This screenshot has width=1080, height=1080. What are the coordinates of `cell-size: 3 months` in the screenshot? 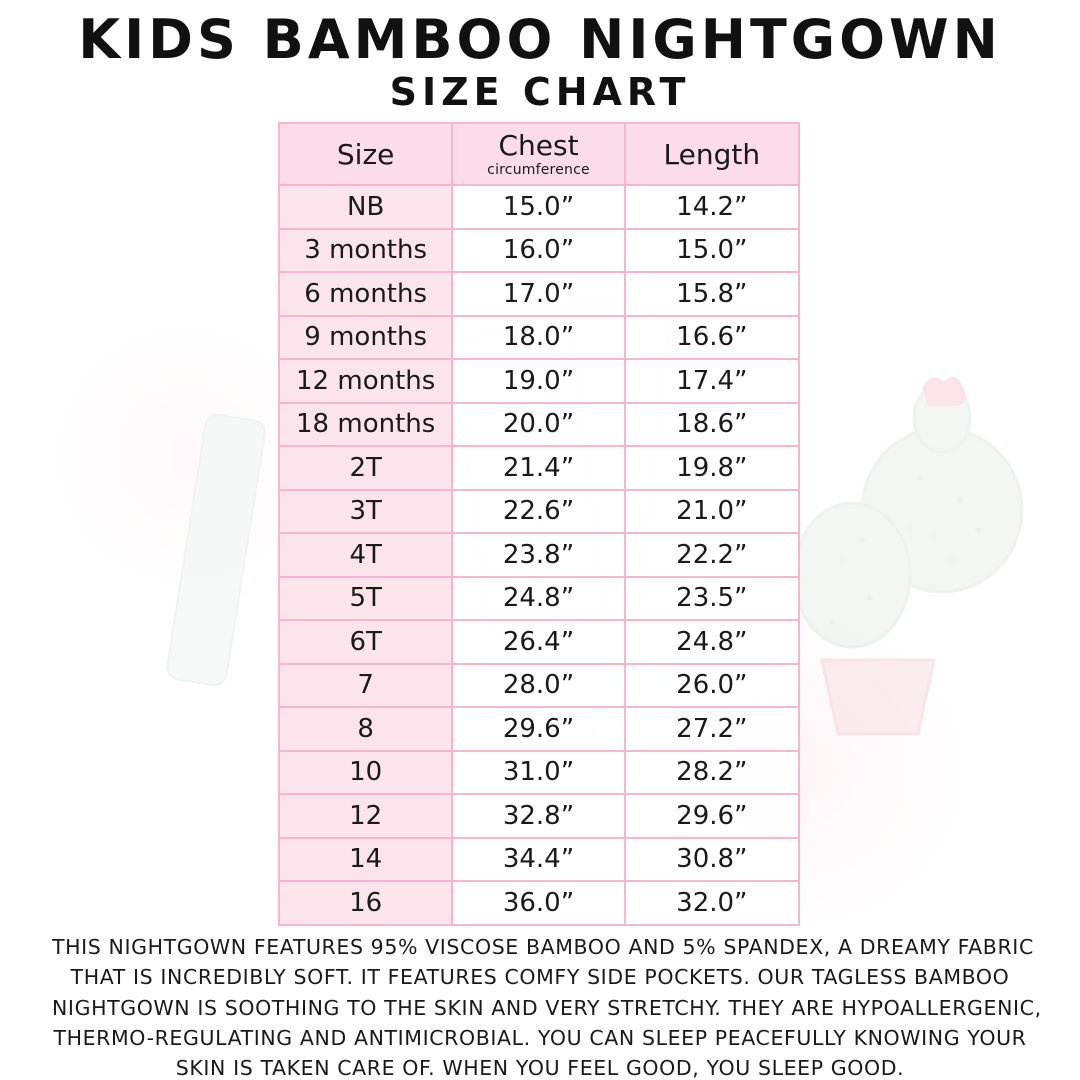 It's located at (365, 250).